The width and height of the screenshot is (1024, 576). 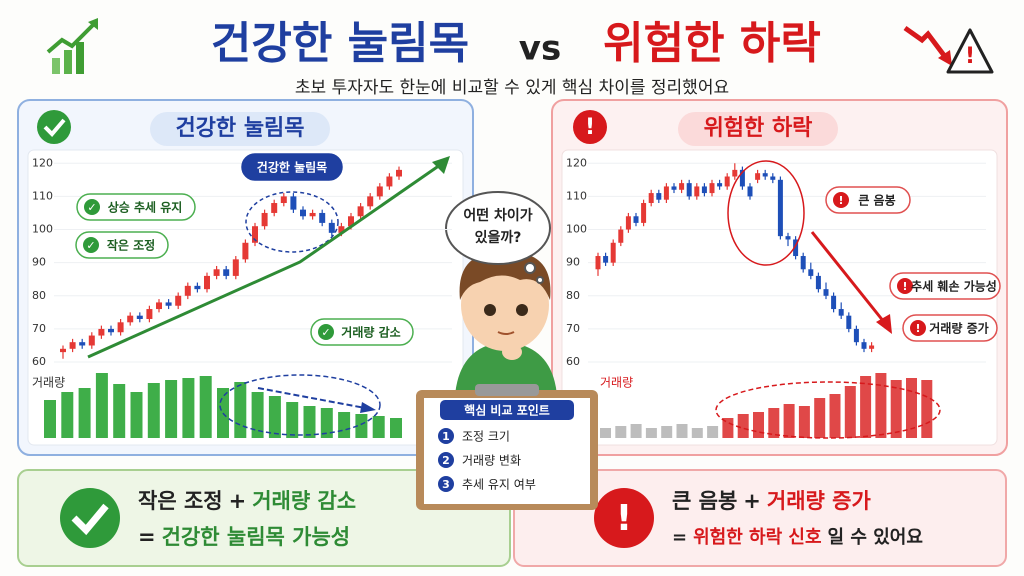 I want to click on chart-title: 건강한 눌림목, so click(x=239, y=128).